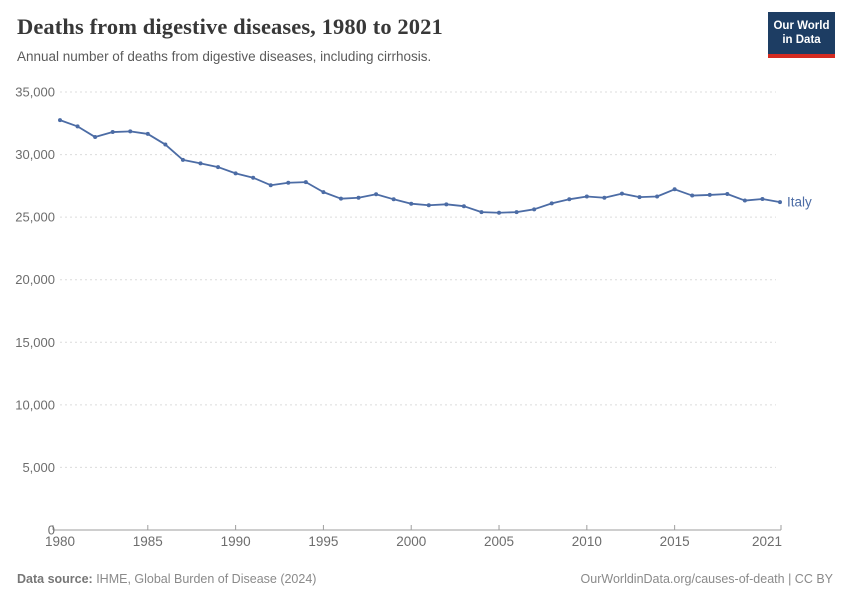 Image resolution: width=850 pixels, height=600 pixels. I want to click on svg-text: 2015, so click(675, 541).